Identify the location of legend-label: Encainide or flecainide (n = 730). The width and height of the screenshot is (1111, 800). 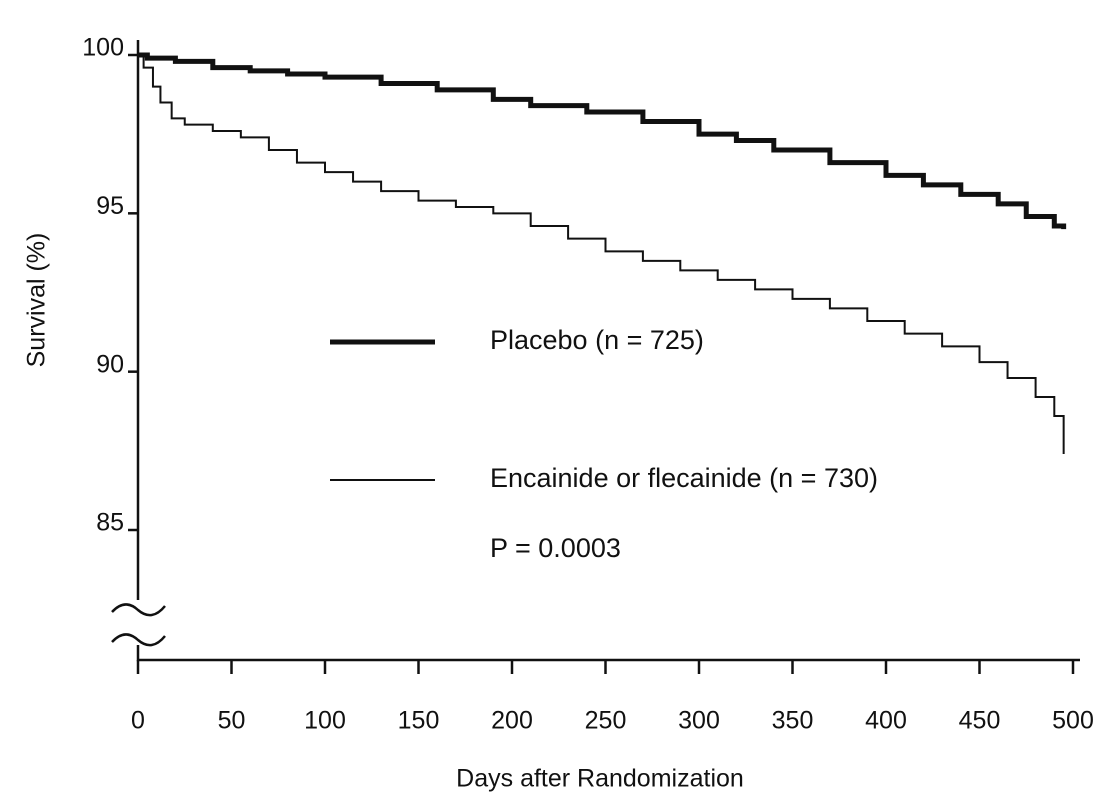
(684, 478).